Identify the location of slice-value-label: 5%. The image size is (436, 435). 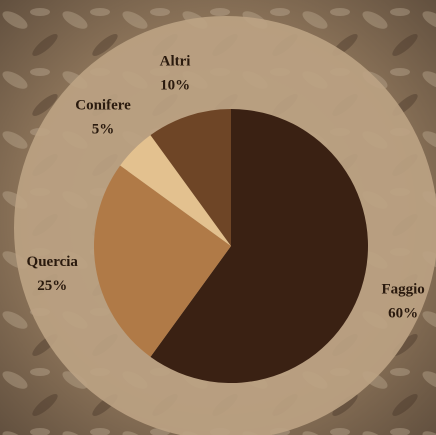
(103, 129).